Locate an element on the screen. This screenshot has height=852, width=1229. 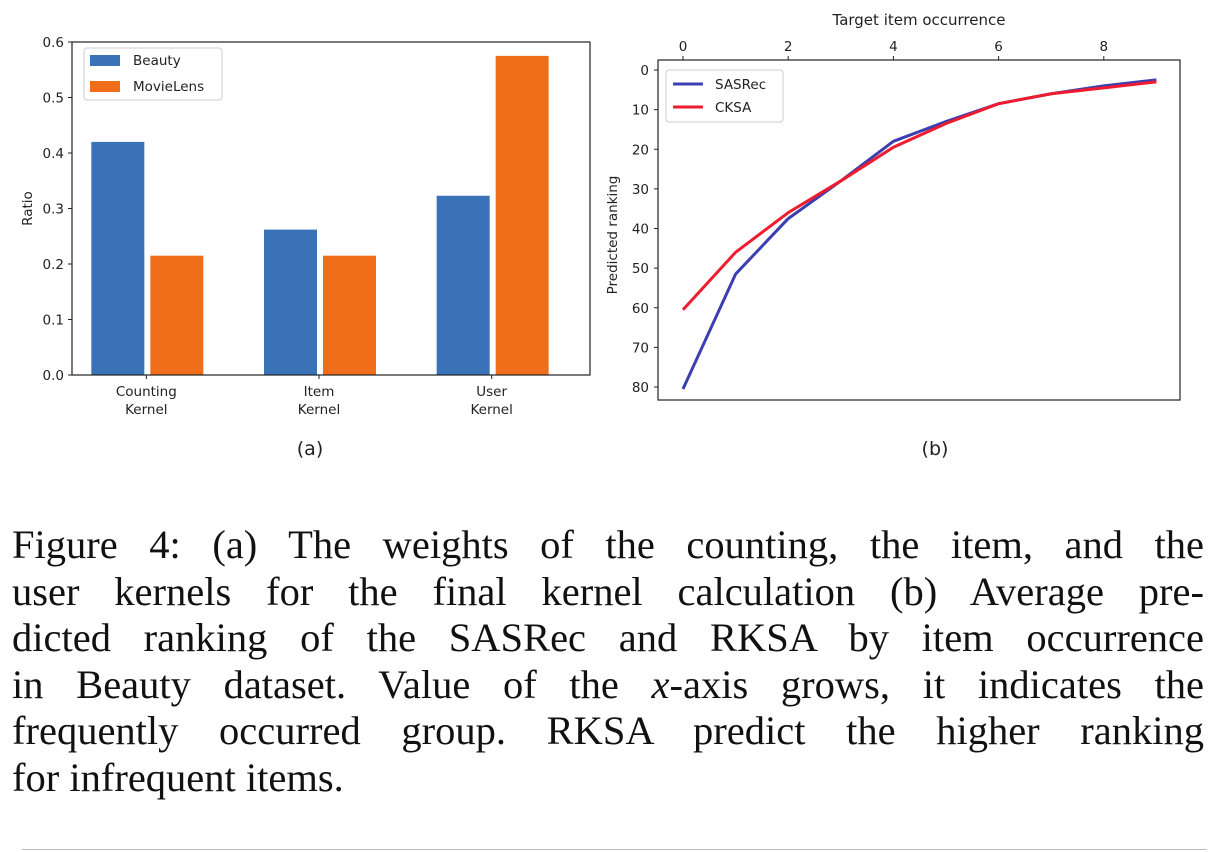
x-tick-label: User is located at coordinates (491, 392).